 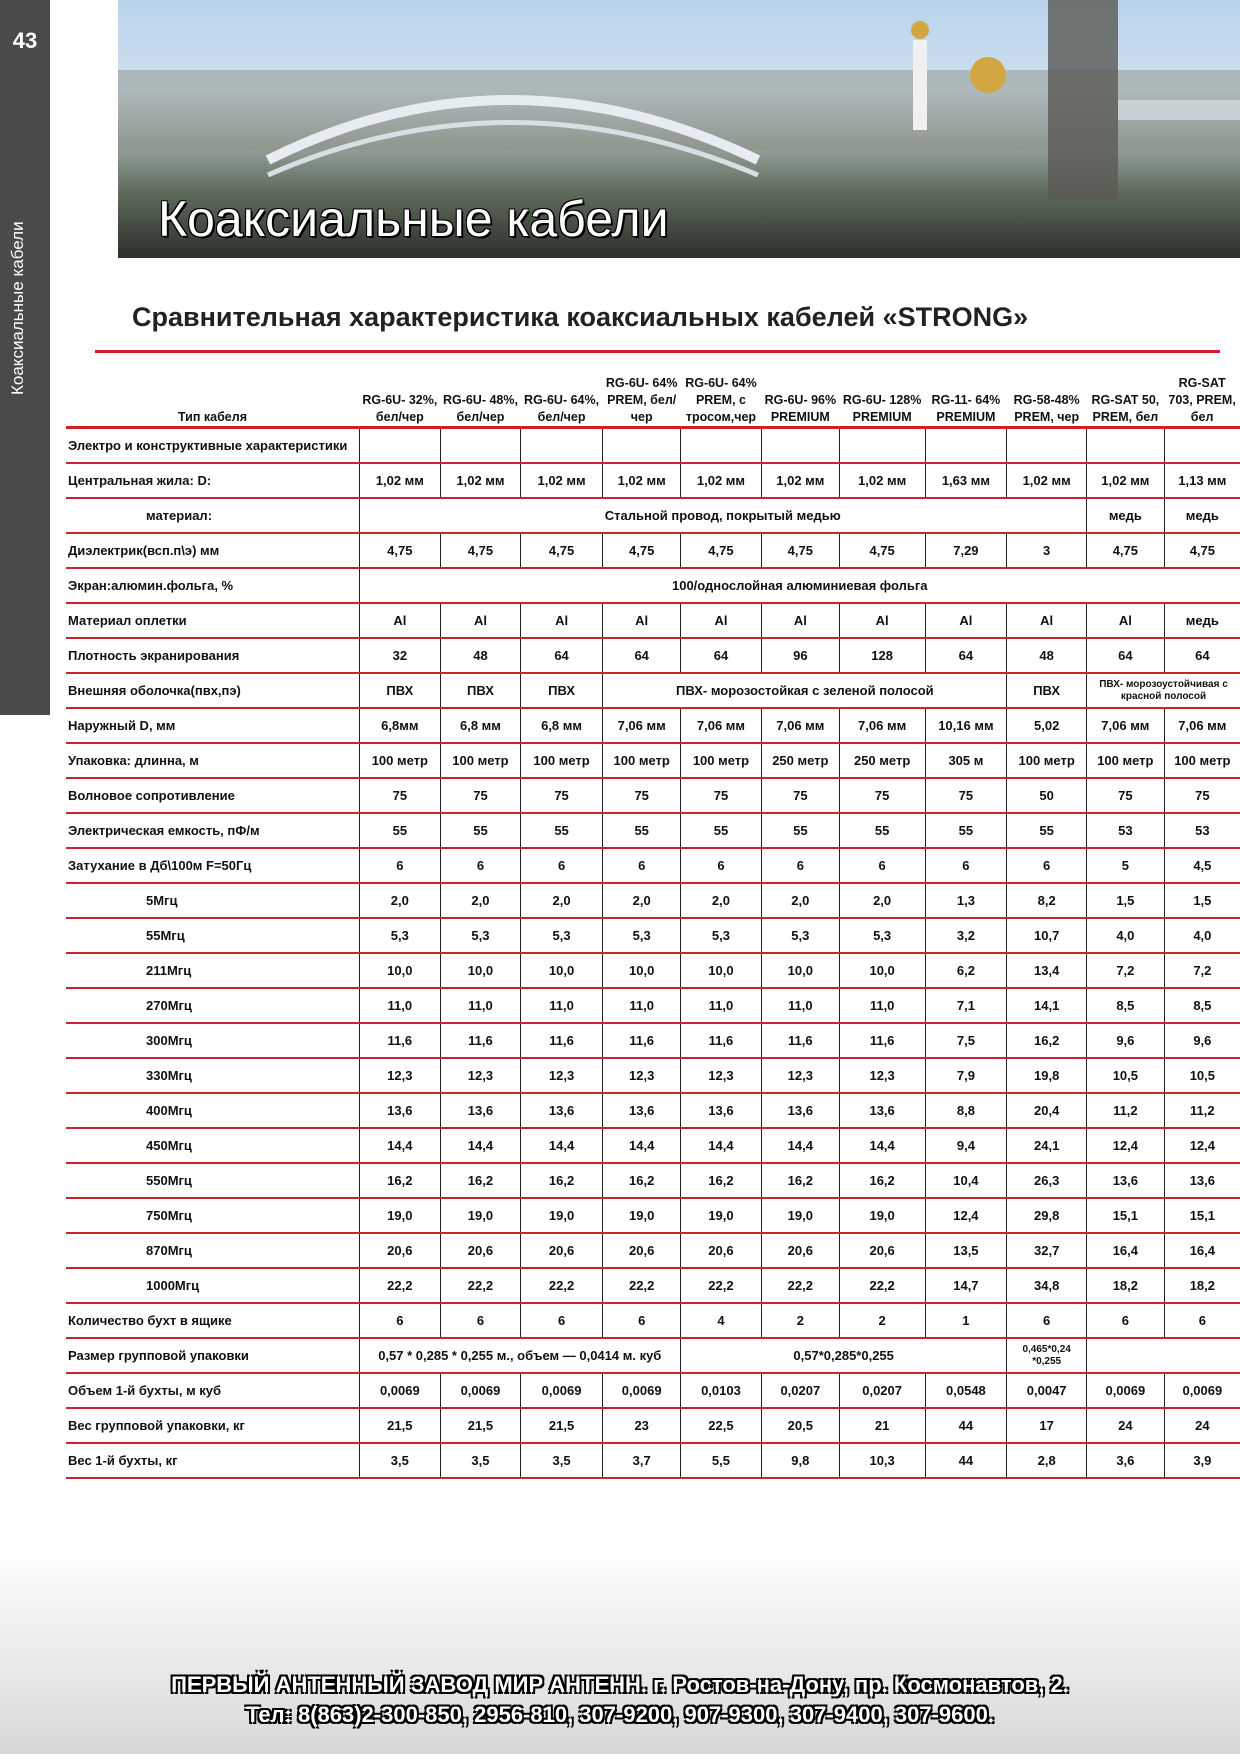 I want to click on table-cell: 10,3, so click(x=881, y=1461).